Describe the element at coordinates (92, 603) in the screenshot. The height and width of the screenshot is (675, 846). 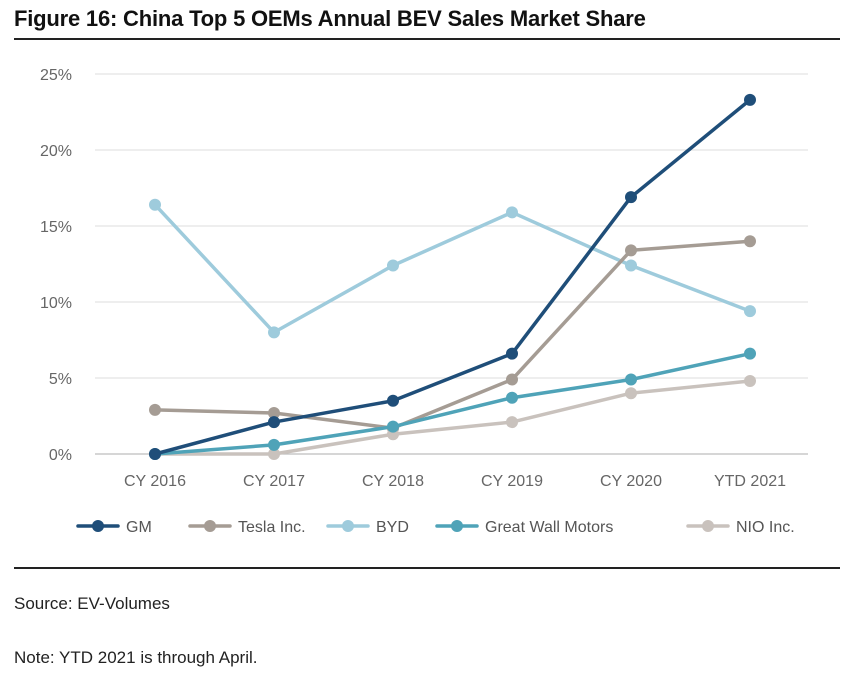
I see `source-note: Source: EV-Volumes` at that location.